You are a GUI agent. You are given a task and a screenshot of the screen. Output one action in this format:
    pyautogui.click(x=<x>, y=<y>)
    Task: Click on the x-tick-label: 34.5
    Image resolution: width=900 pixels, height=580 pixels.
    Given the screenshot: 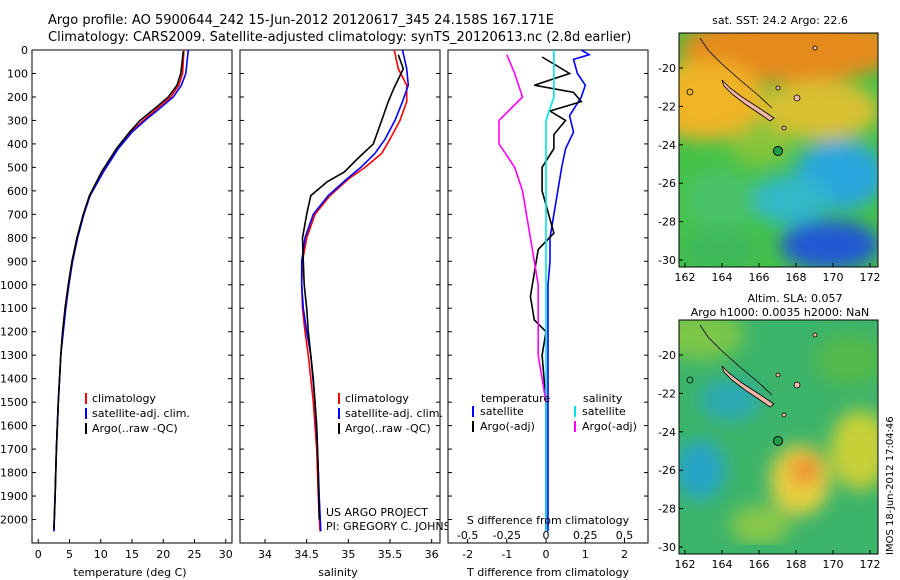 What is the action you would take?
    pyautogui.click(x=306, y=554)
    